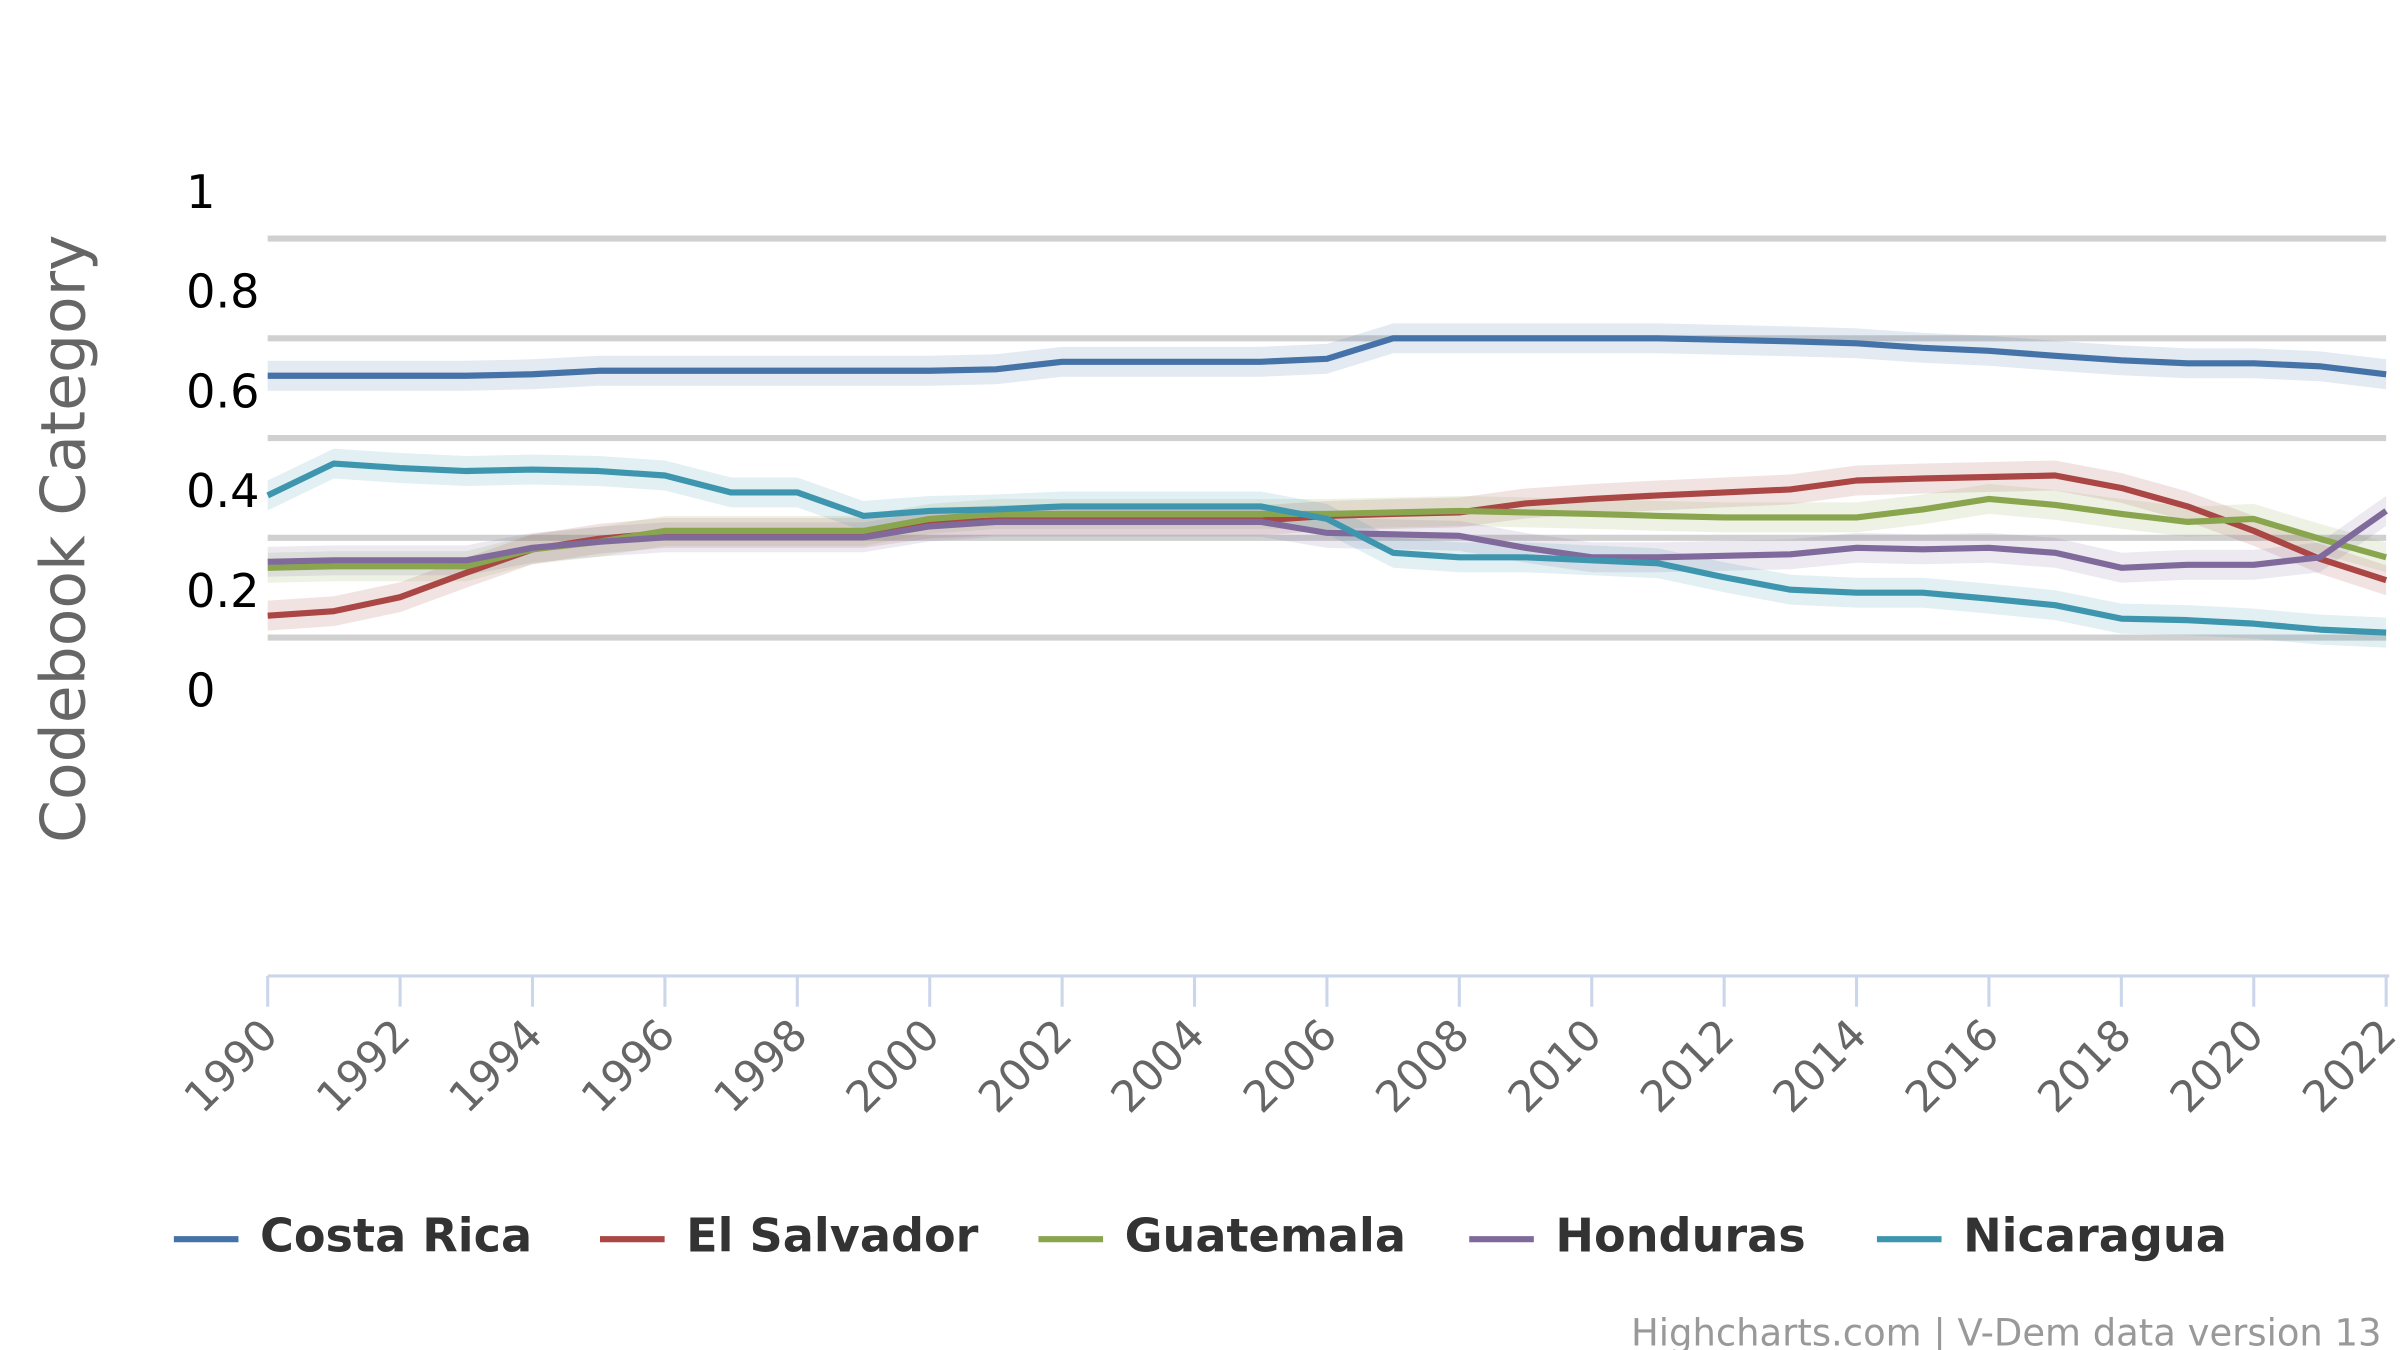 Image resolution: width=2400 pixels, height=1350 pixels. Describe the element at coordinates (628, 1066) in the screenshot. I see `x-tick-label: 1996` at that location.